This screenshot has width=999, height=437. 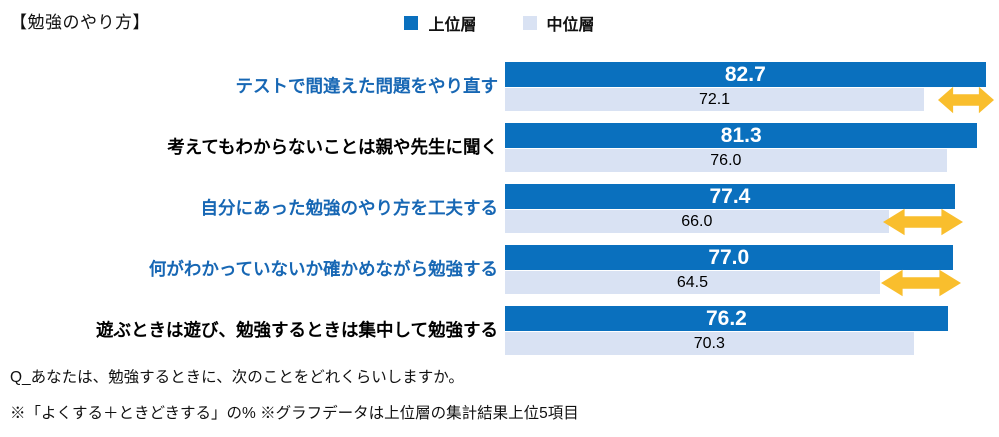 What do you see at coordinates (367, 85) in the screenshot?
I see `category-label: テストで間違えた問題をやり直す` at bounding box center [367, 85].